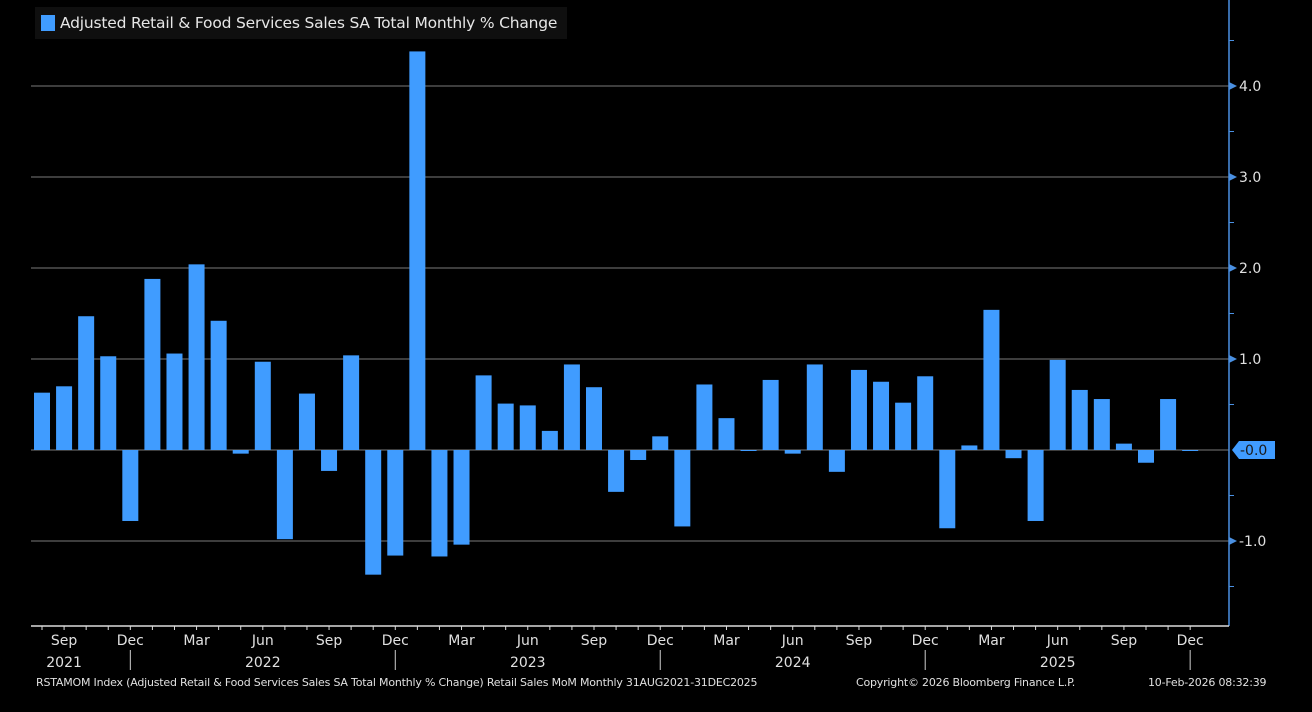 This screenshot has width=1312, height=712. What do you see at coordinates (903, 426) in the screenshot?
I see `bar-nov-2024` at bounding box center [903, 426].